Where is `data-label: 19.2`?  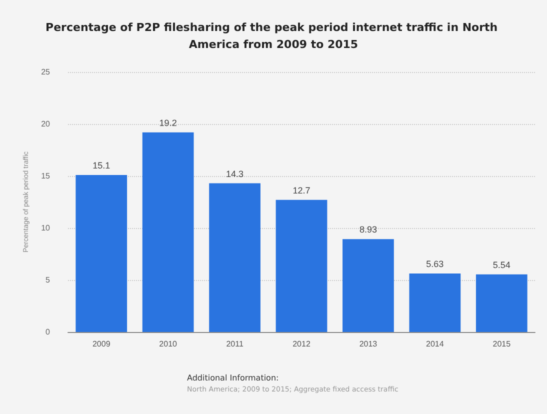
data-label: 19.2 is located at coordinates (168, 123).